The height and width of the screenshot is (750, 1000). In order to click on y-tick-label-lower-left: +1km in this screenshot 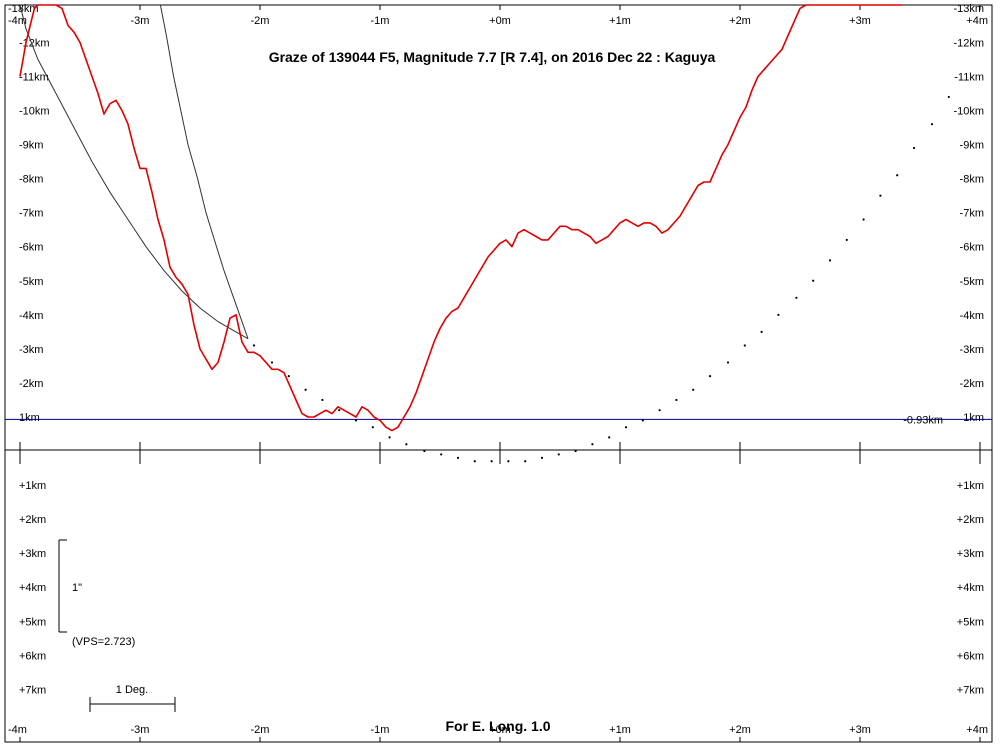, I will do `click(32, 486)`.